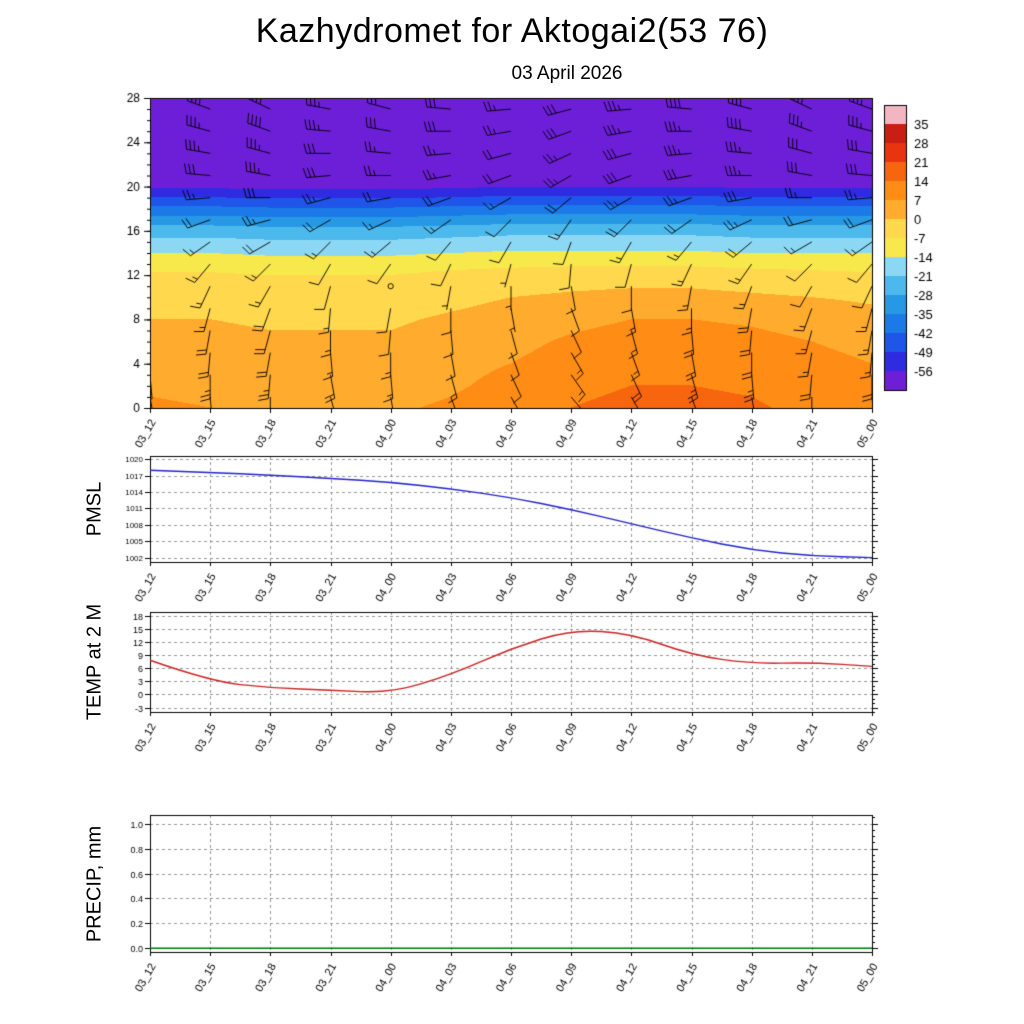  I want to click on temp-axis-title: TEMP at 2 M, so click(94, 662).